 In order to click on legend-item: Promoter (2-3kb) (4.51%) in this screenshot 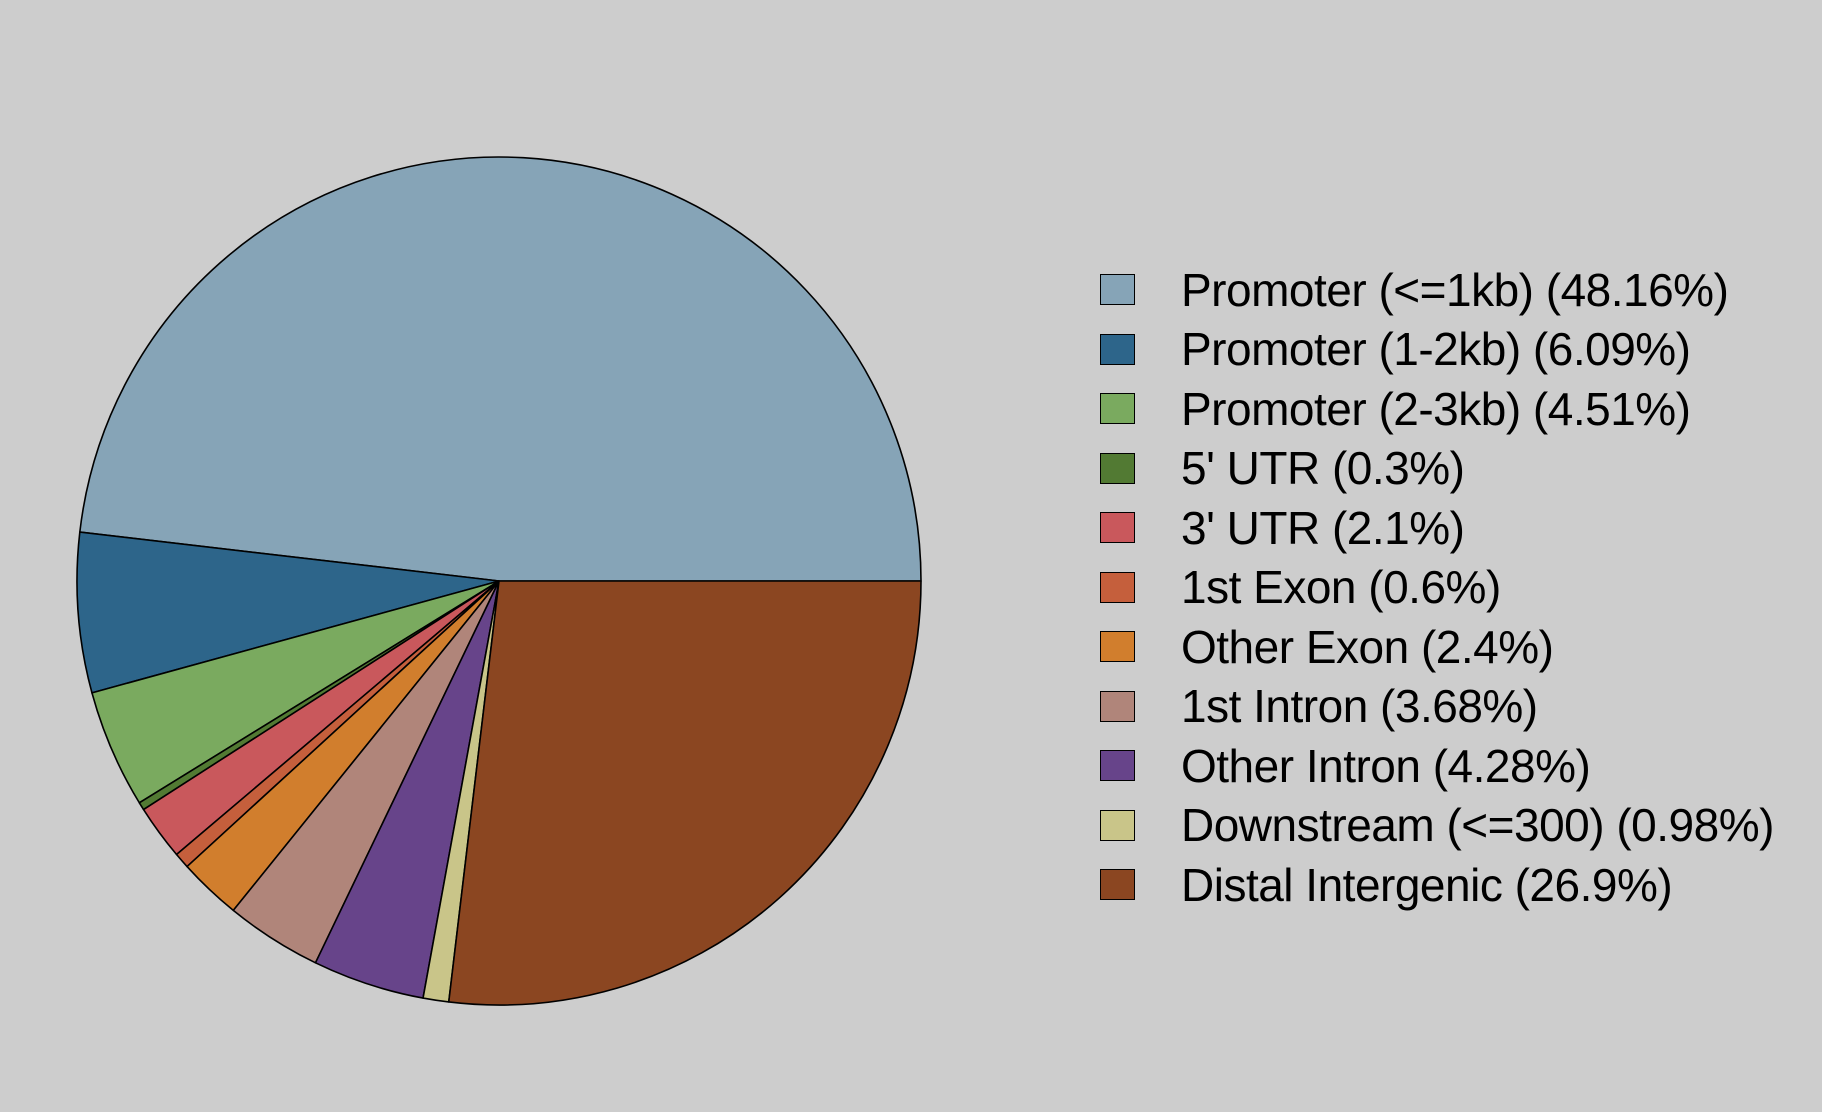, I will do `click(1437, 409)`.